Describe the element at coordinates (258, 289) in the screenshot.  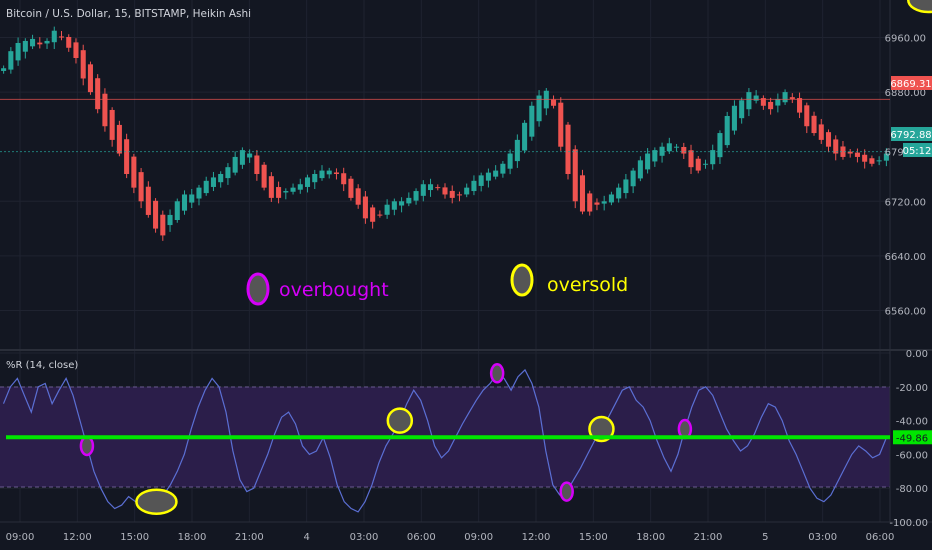
I see `overbought-legend-marker` at that location.